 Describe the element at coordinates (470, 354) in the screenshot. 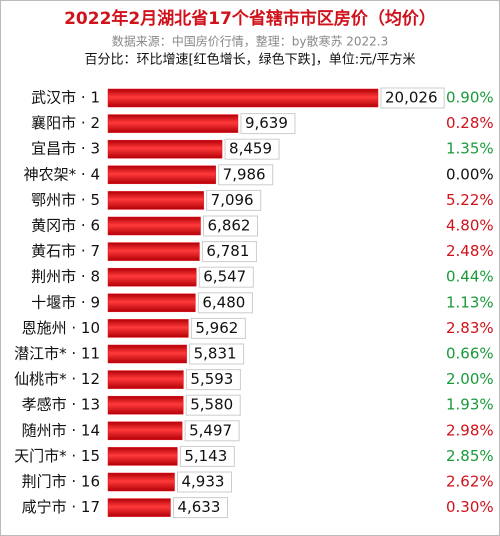

I see `change-label: 0.66%` at that location.